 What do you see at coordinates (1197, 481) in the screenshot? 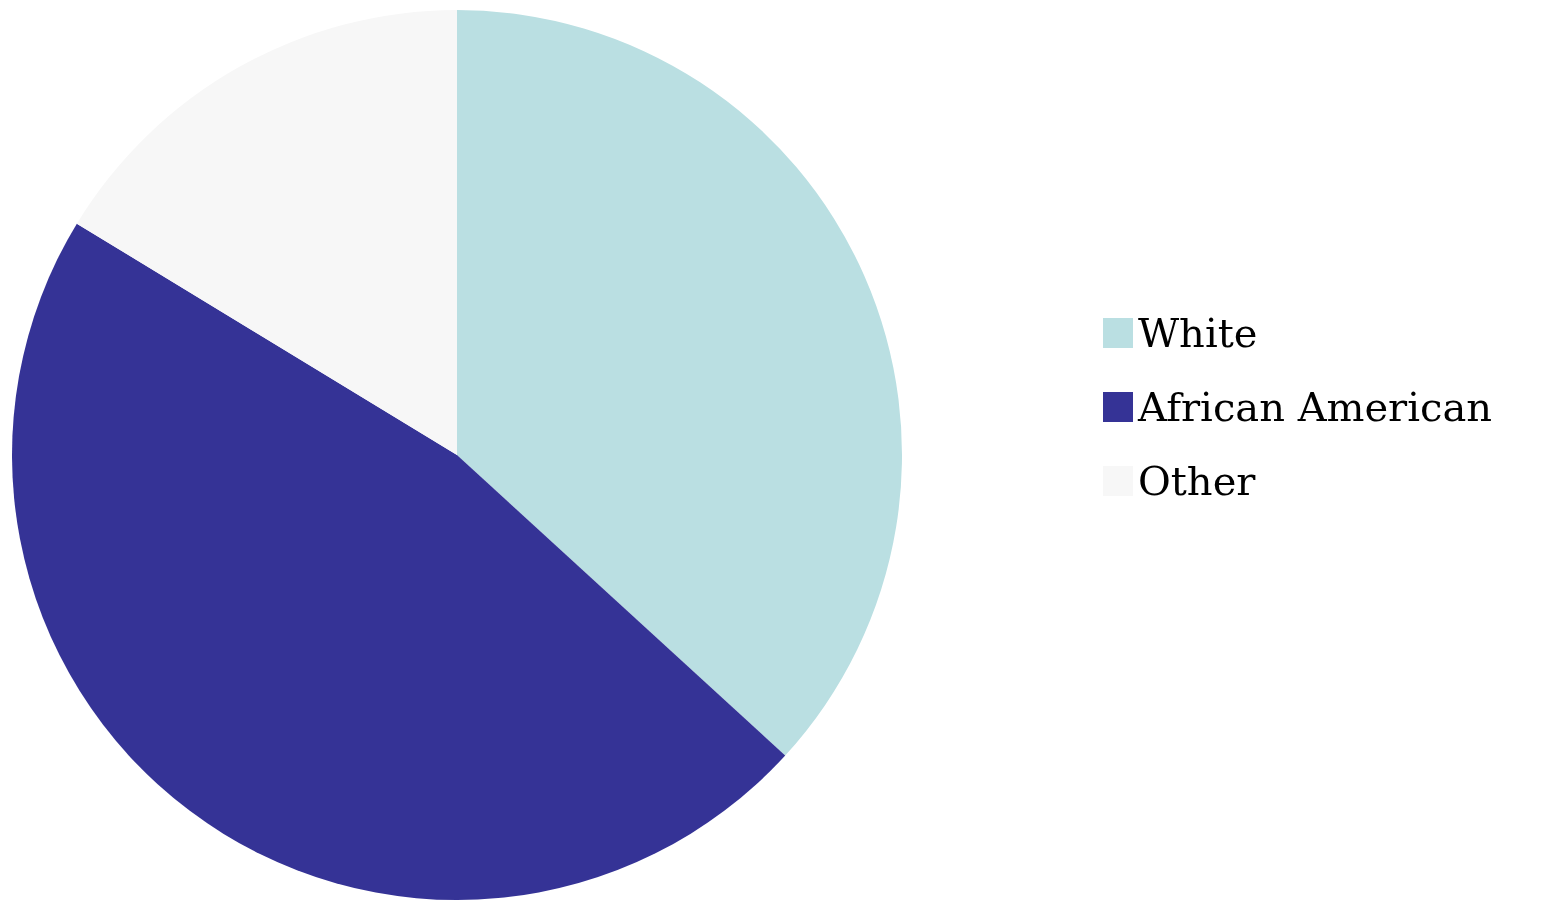
I see `legend-label: Other` at bounding box center [1197, 481].